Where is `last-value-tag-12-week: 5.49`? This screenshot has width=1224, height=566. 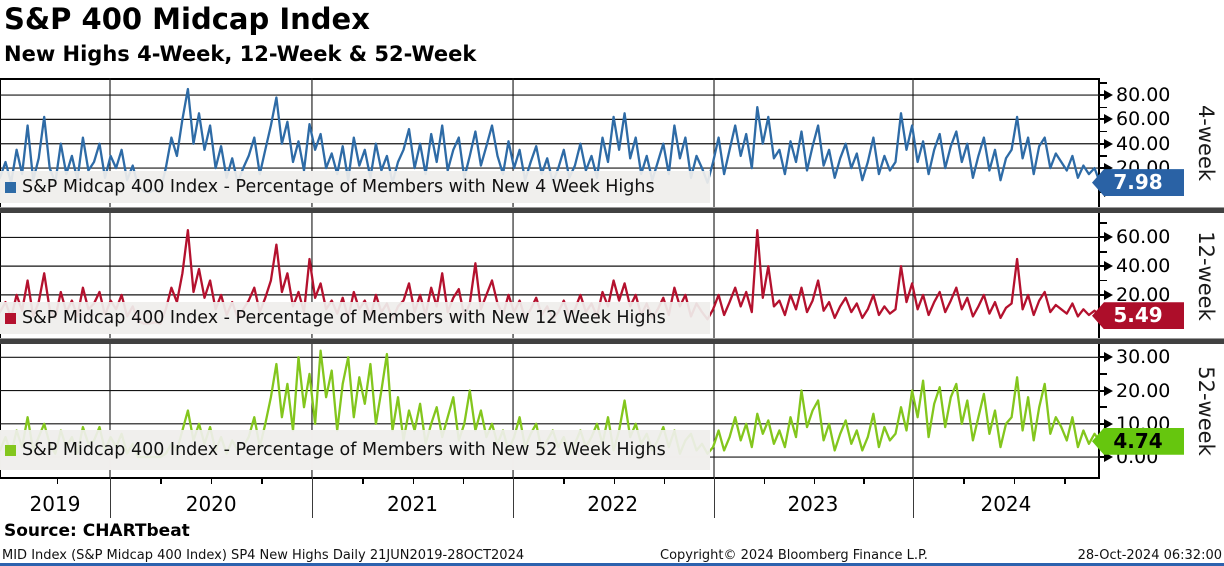 last-value-tag-12-week: 5.49 is located at coordinates (1138, 316).